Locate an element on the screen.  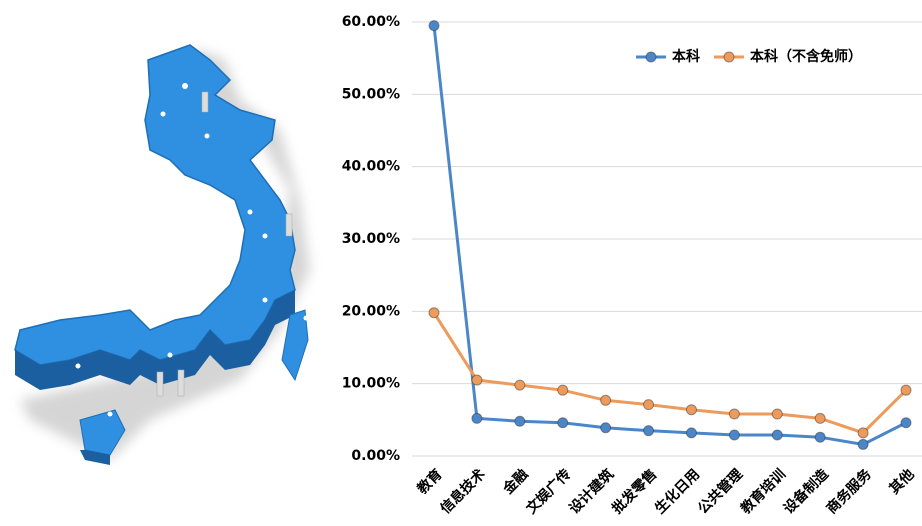
y-tick-label: 0.00% is located at coordinates (375, 456).